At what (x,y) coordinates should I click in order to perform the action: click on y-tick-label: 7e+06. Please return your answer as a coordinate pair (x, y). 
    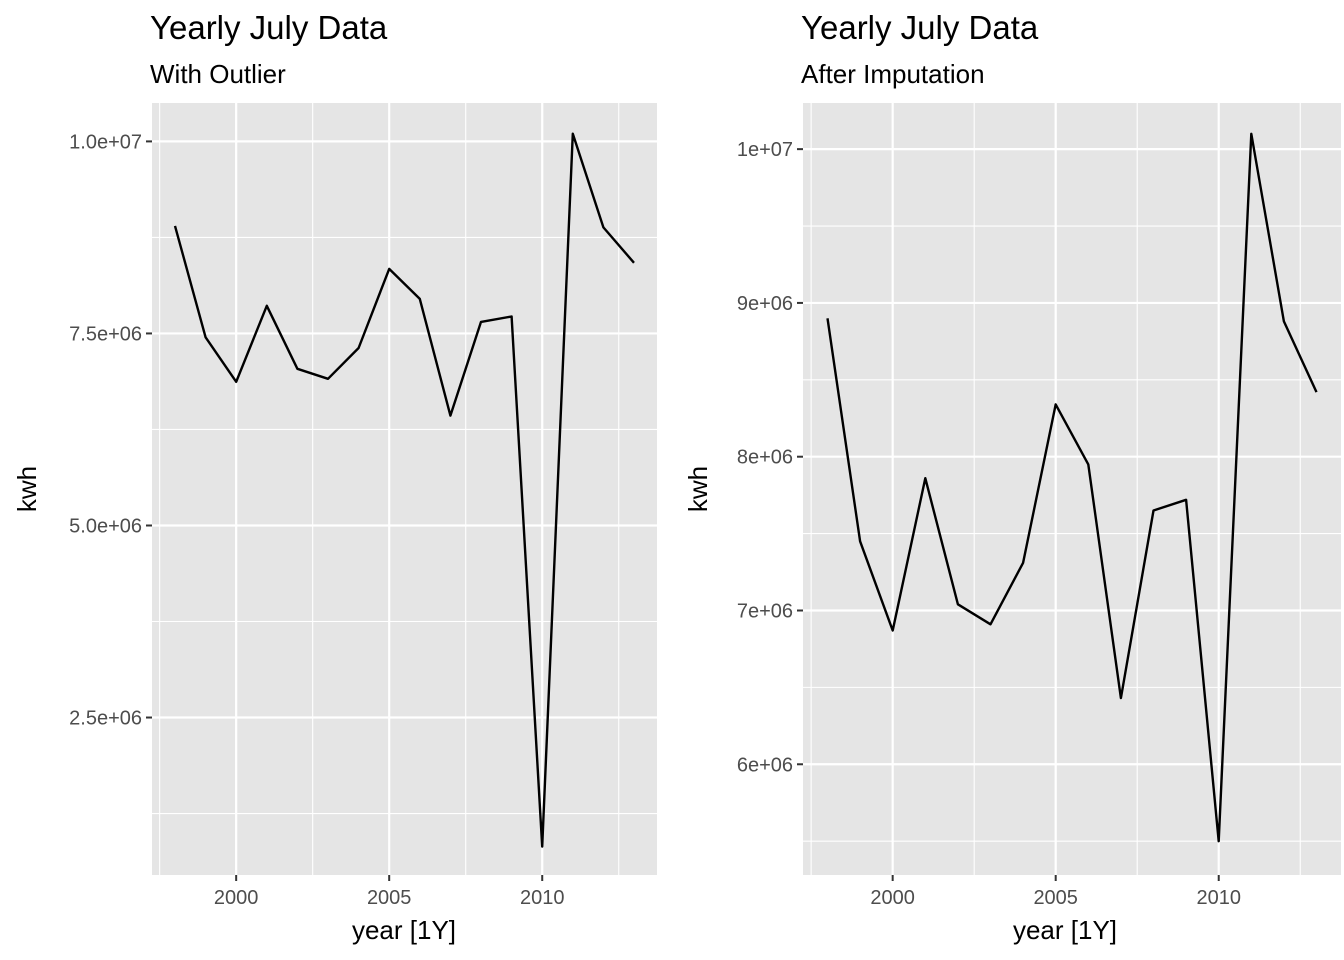
    Looking at the image, I should click on (765, 611).